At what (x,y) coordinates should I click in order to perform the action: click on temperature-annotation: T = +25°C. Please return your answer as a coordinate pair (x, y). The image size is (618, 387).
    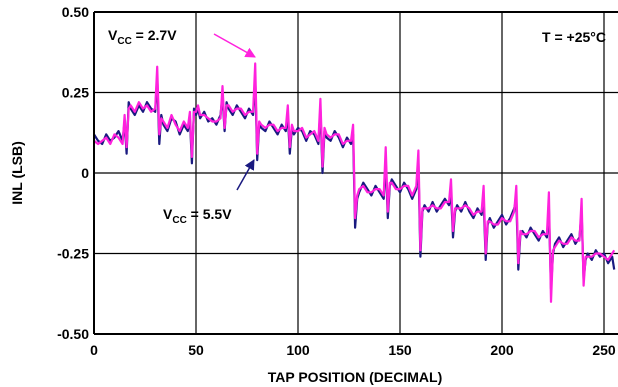
    Looking at the image, I should click on (574, 37).